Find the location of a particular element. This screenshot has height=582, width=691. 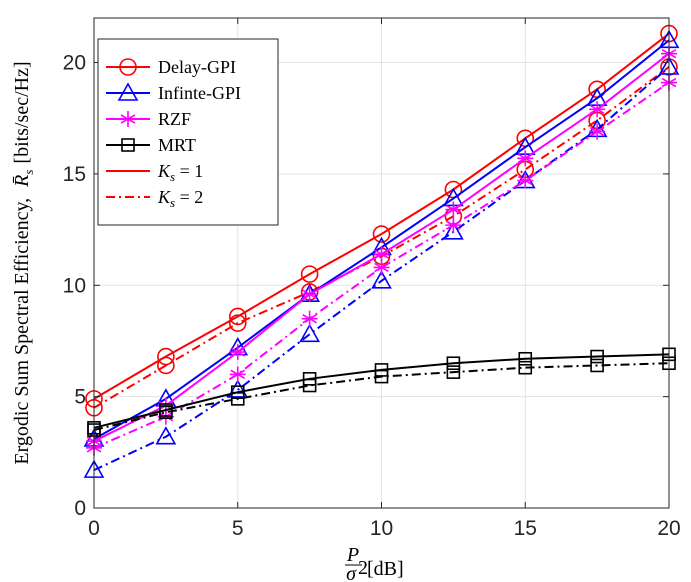

legend-label: RZF is located at coordinates (174, 119).